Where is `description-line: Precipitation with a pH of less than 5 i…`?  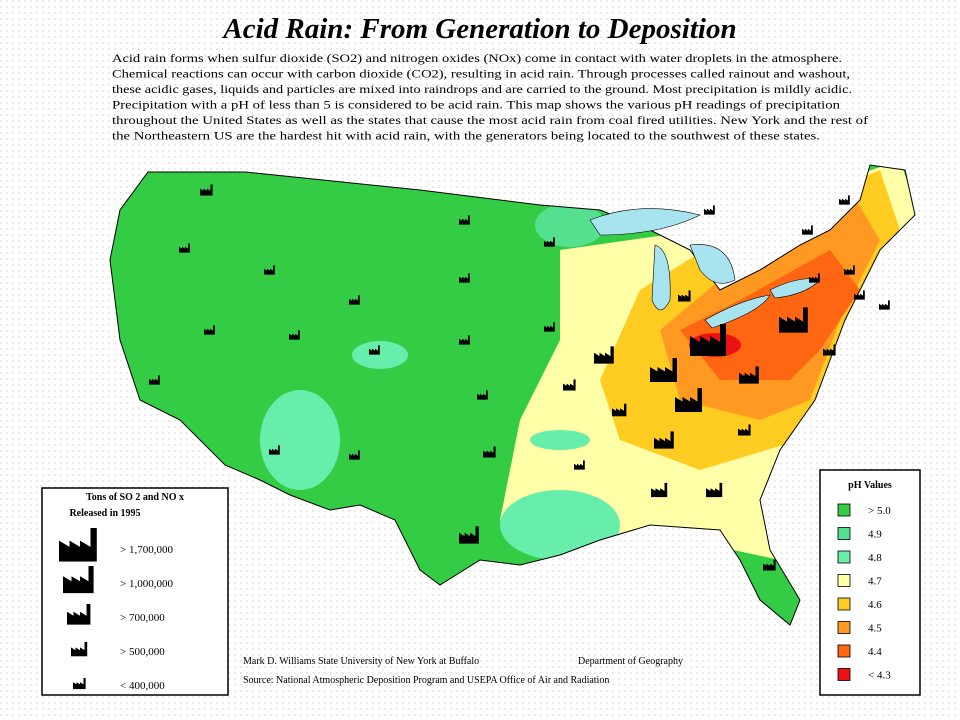
description-line: Precipitation with a pH of less than 5 i… is located at coordinates (476, 106).